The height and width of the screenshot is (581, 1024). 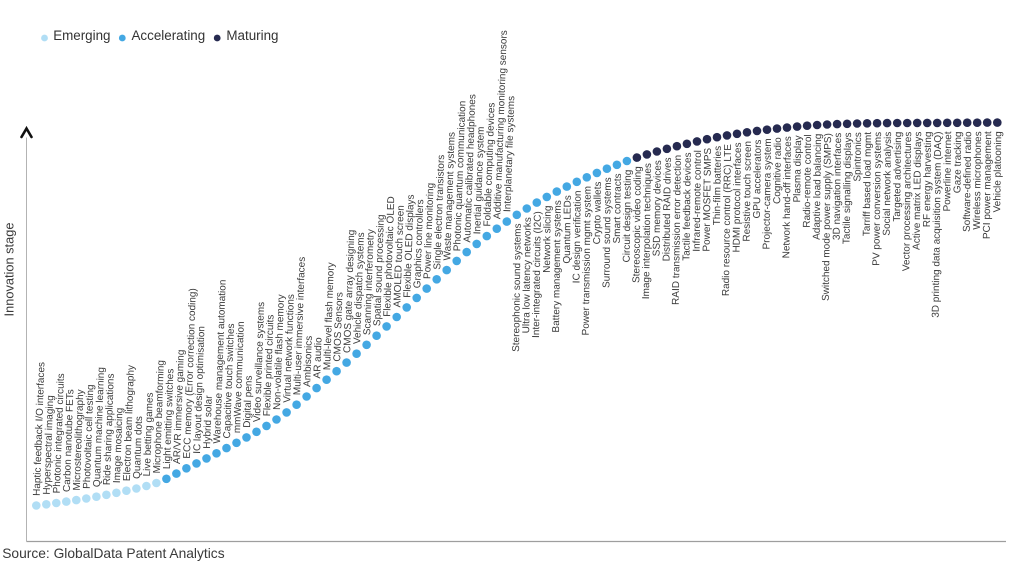 I want to click on svg-text: Adaptive load balancing, so click(x=818, y=187).